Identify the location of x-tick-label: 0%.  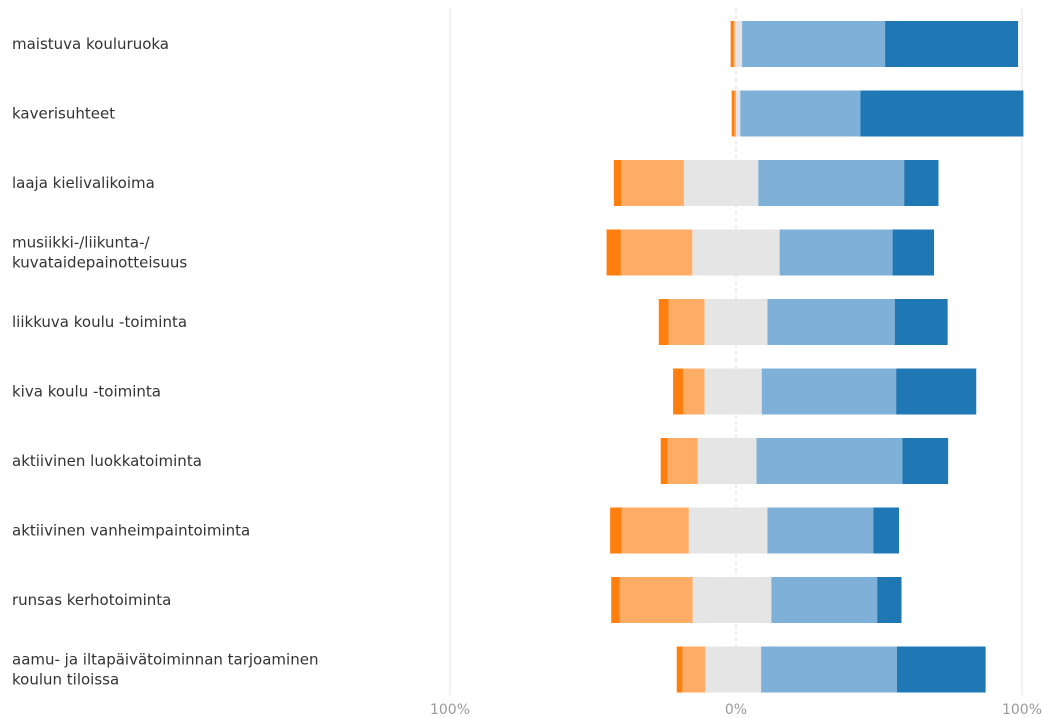
(736, 710).